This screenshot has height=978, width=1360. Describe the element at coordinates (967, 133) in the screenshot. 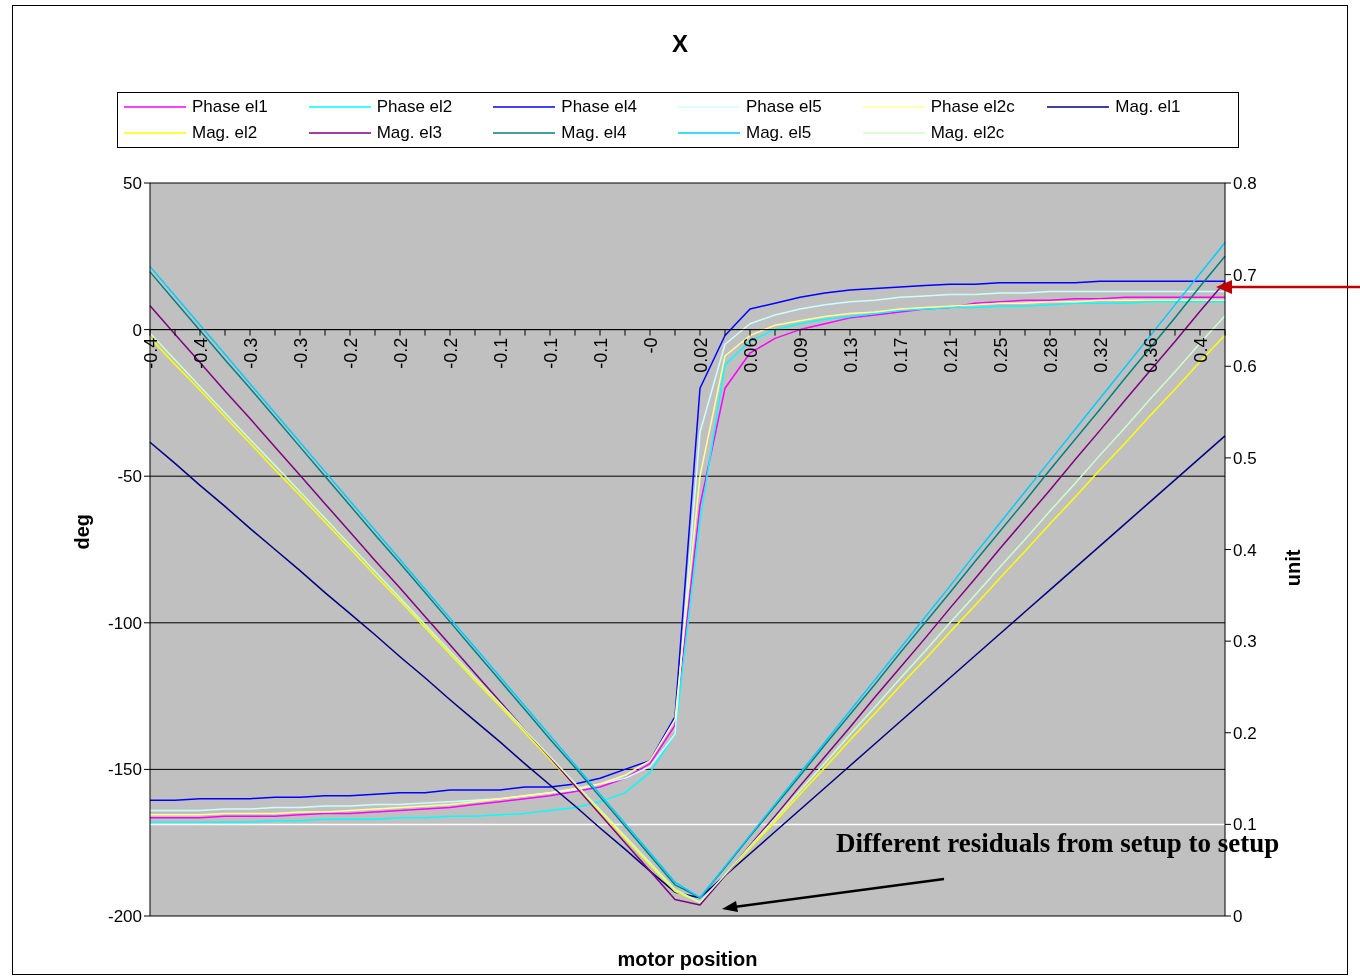

I see `legend-label: Mag. el2c` at that location.